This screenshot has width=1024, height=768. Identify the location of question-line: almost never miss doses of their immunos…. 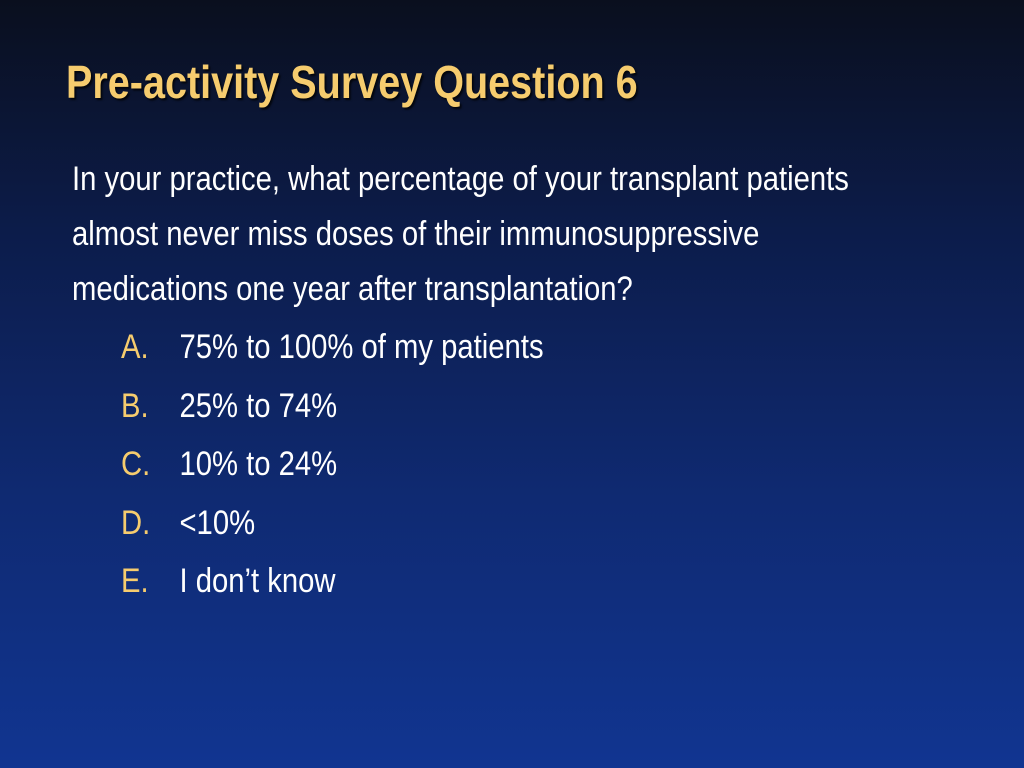
(416, 234).